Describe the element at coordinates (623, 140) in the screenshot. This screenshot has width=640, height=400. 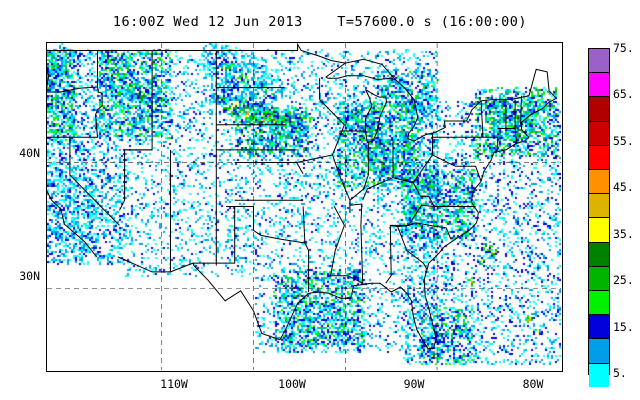
I see `colorbar-label-55: 55.` at that location.